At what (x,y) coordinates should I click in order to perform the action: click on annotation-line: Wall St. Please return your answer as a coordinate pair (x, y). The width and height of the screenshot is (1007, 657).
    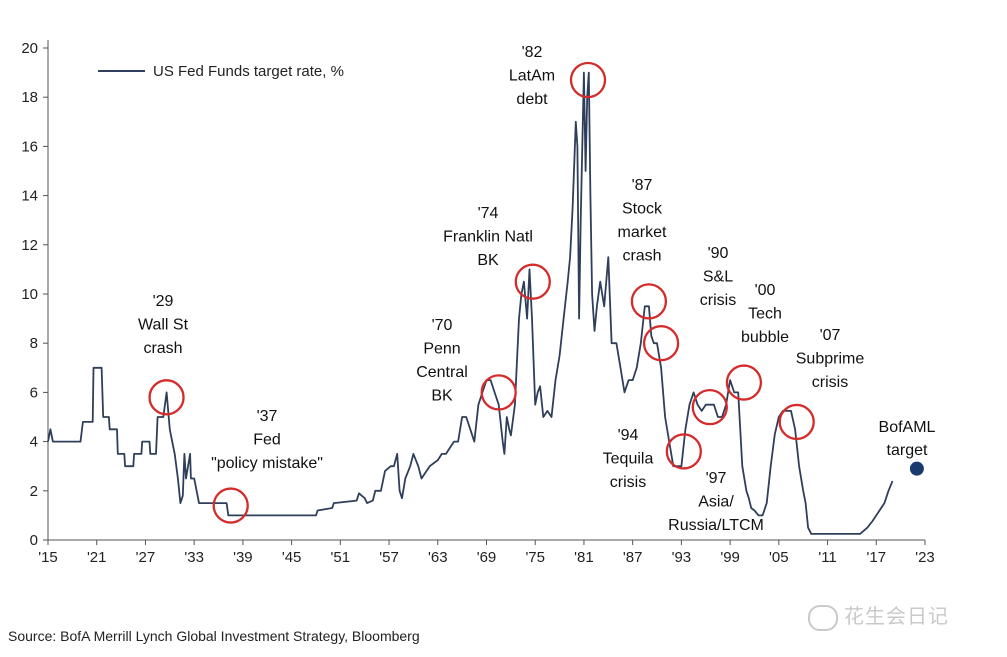
    Looking at the image, I should click on (163, 325).